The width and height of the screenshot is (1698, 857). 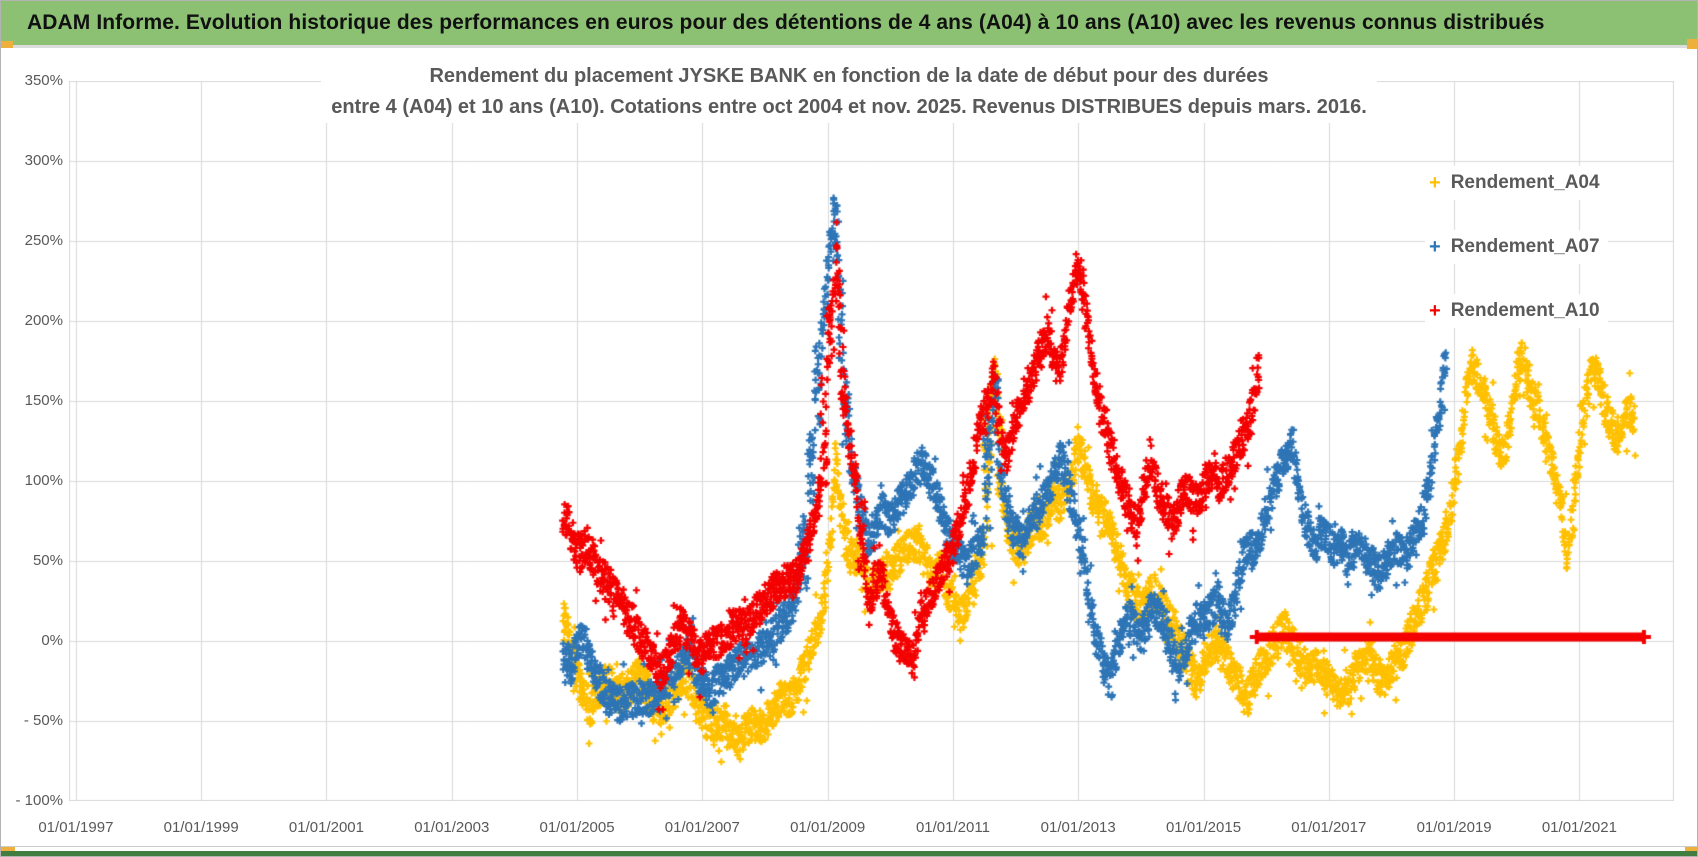 What do you see at coordinates (326, 827) in the screenshot?
I see `x-tick-label: 01/01/2001` at bounding box center [326, 827].